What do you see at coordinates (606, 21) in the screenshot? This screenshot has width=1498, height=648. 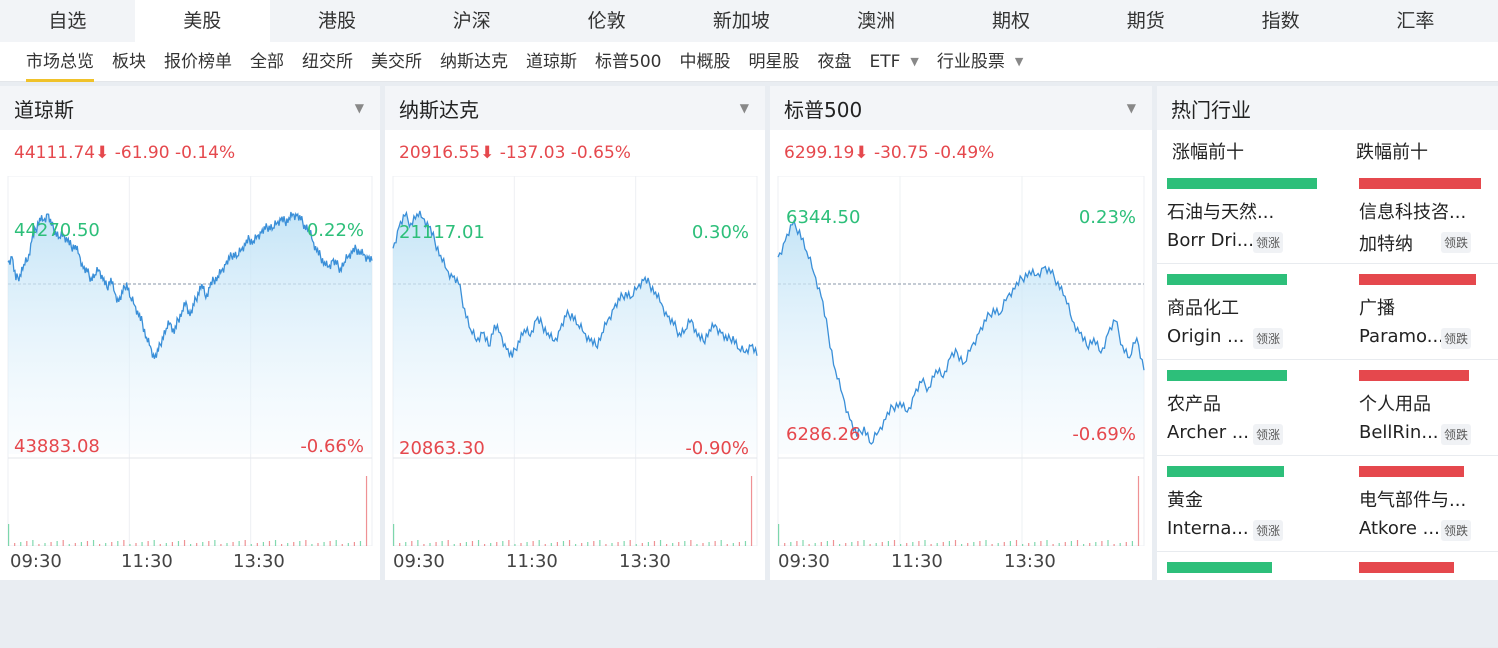 I see `tab-london: 伦敦` at bounding box center [606, 21].